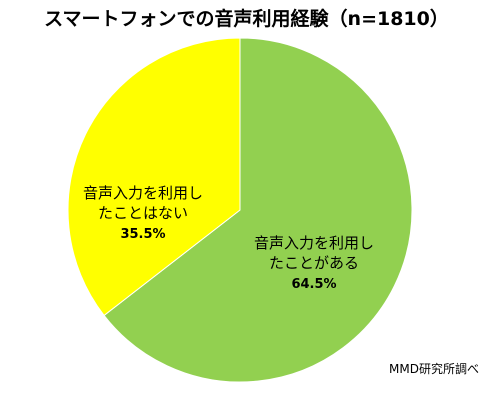 The image size is (493, 418). Describe the element at coordinates (142, 234) in the screenshot. I see `slice-value-label-2: 35.5%` at that location.